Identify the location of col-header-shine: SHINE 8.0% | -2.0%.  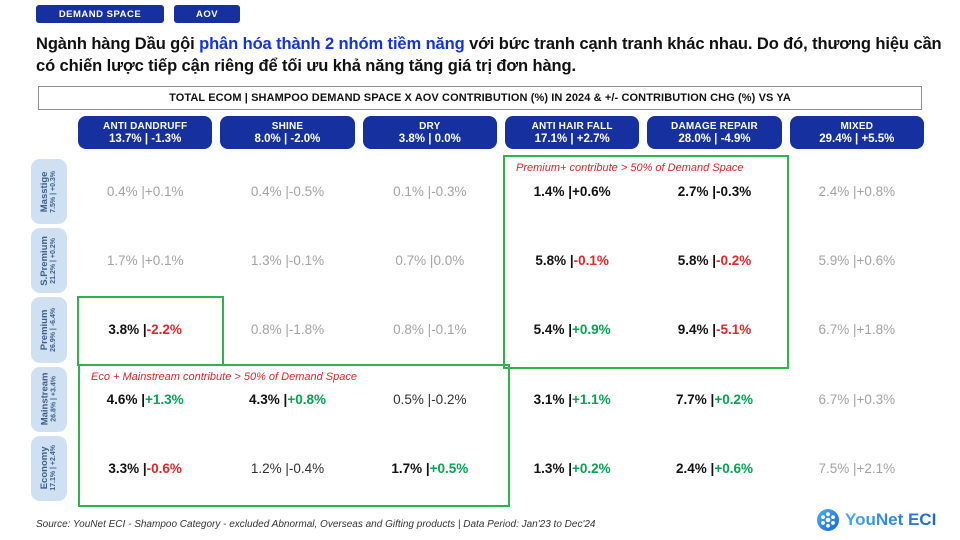
(287, 132).